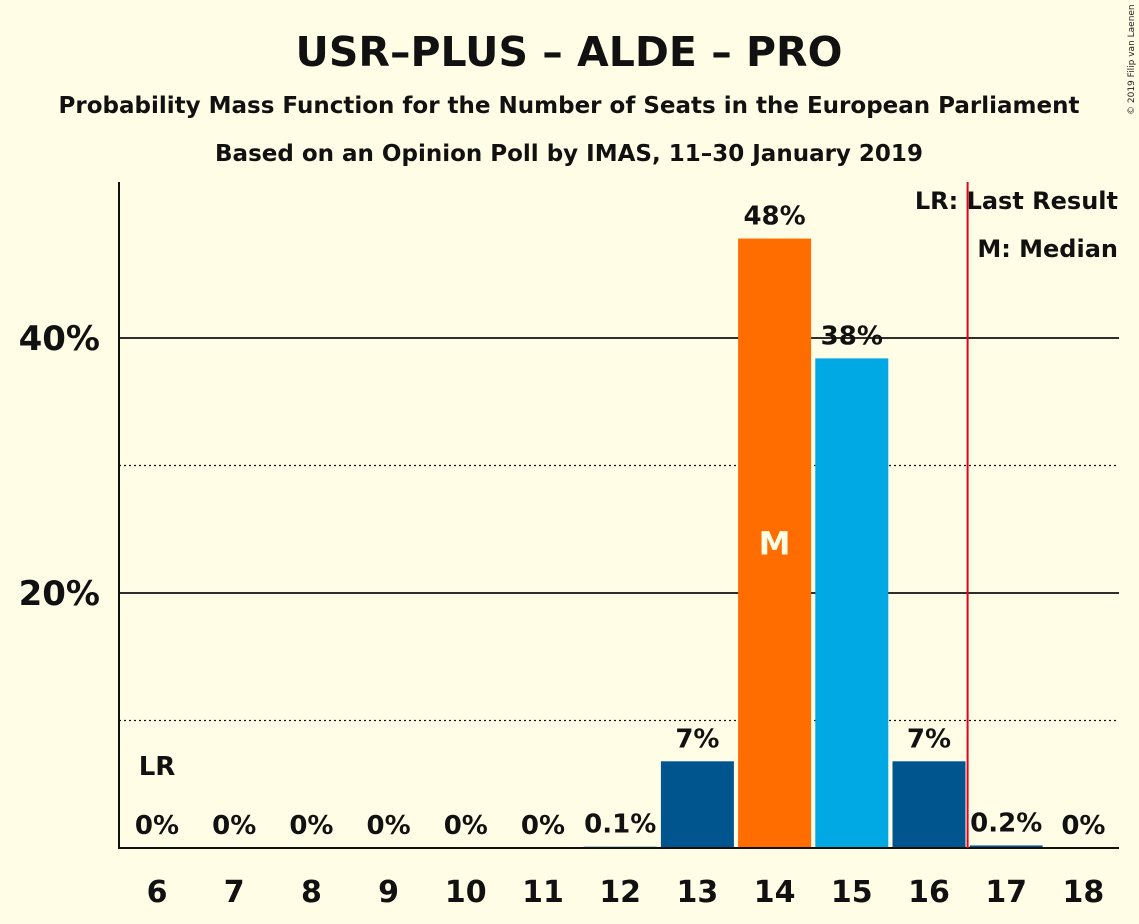  I want to click on copyright-note: © 2019 Filip van Laenen, so click(1132, 59).